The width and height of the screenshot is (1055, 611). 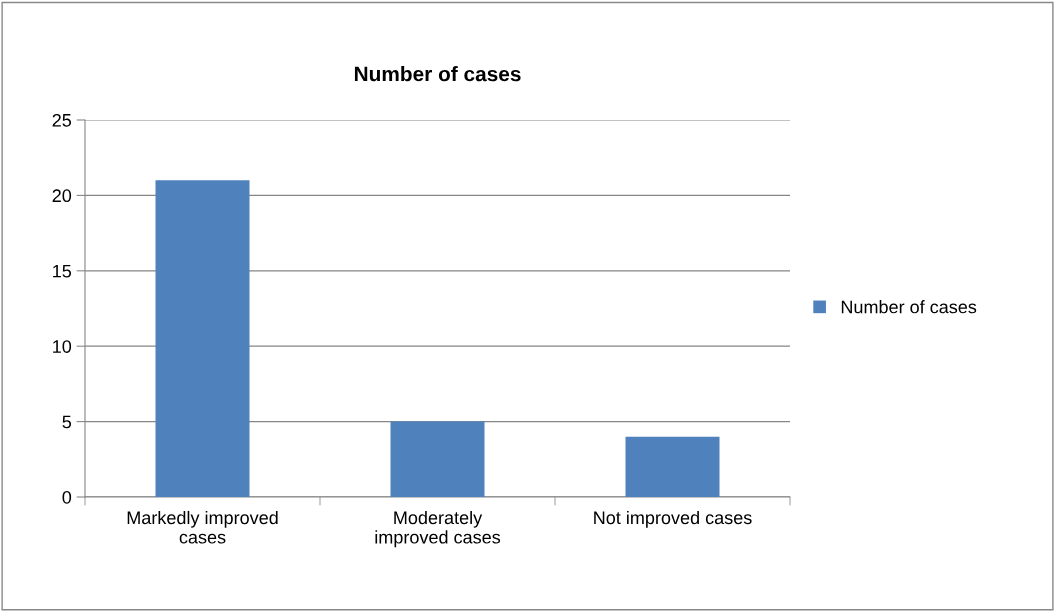 What do you see at coordinates (62, 271) in the screenshot?
I see `y-tick-label: 15` at bounding box center [62, 271].